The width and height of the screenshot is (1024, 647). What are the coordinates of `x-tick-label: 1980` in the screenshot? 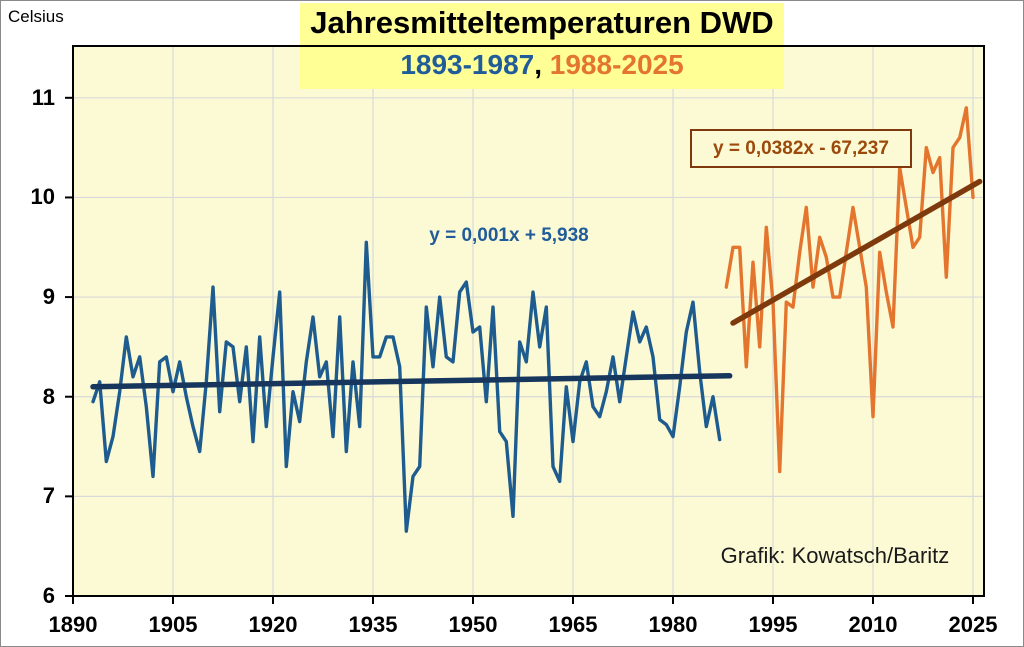 It's located at (673, 624).